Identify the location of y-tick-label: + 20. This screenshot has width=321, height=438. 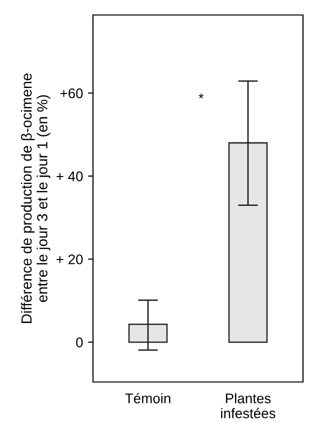
(69, 259).